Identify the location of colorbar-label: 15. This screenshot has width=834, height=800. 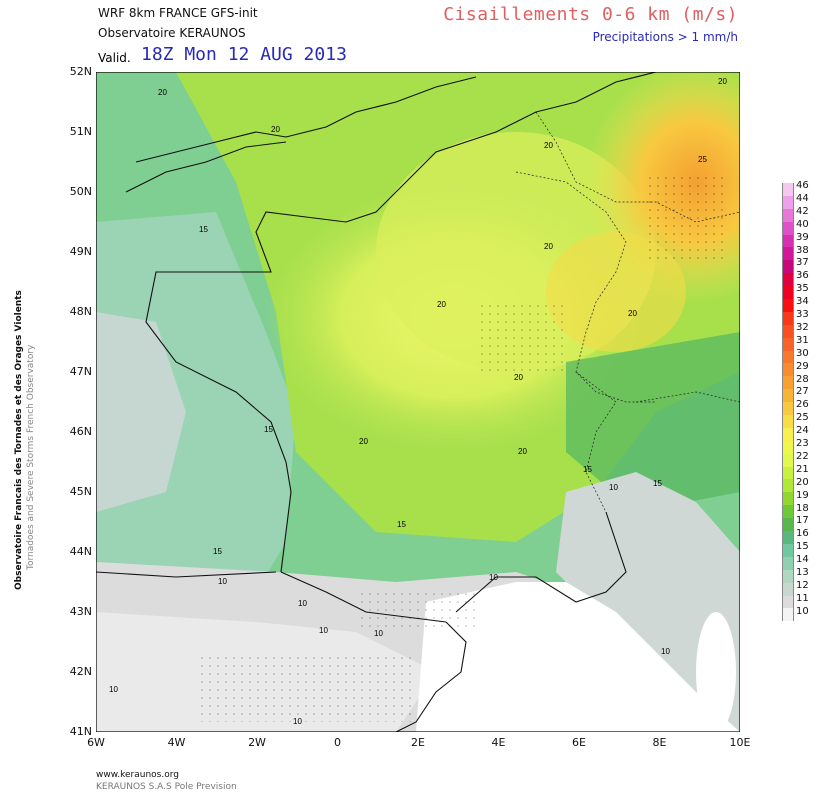
(802, 547).